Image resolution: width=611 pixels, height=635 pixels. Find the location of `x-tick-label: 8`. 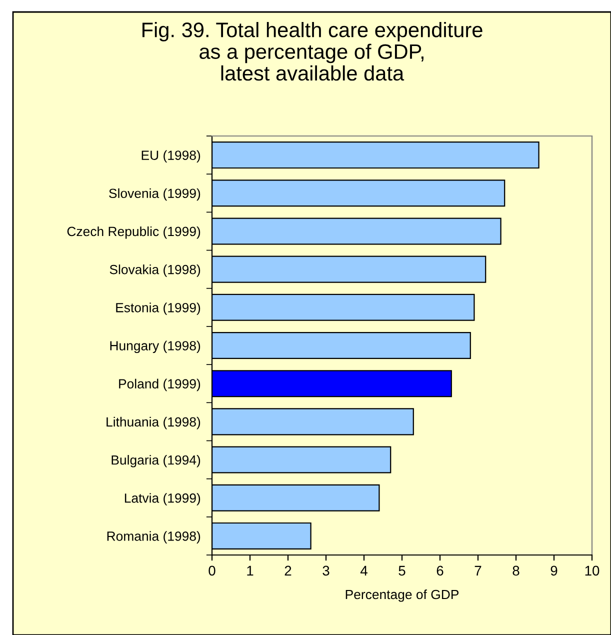

x-tick-label: 8 is located at coordinates (516, 571).